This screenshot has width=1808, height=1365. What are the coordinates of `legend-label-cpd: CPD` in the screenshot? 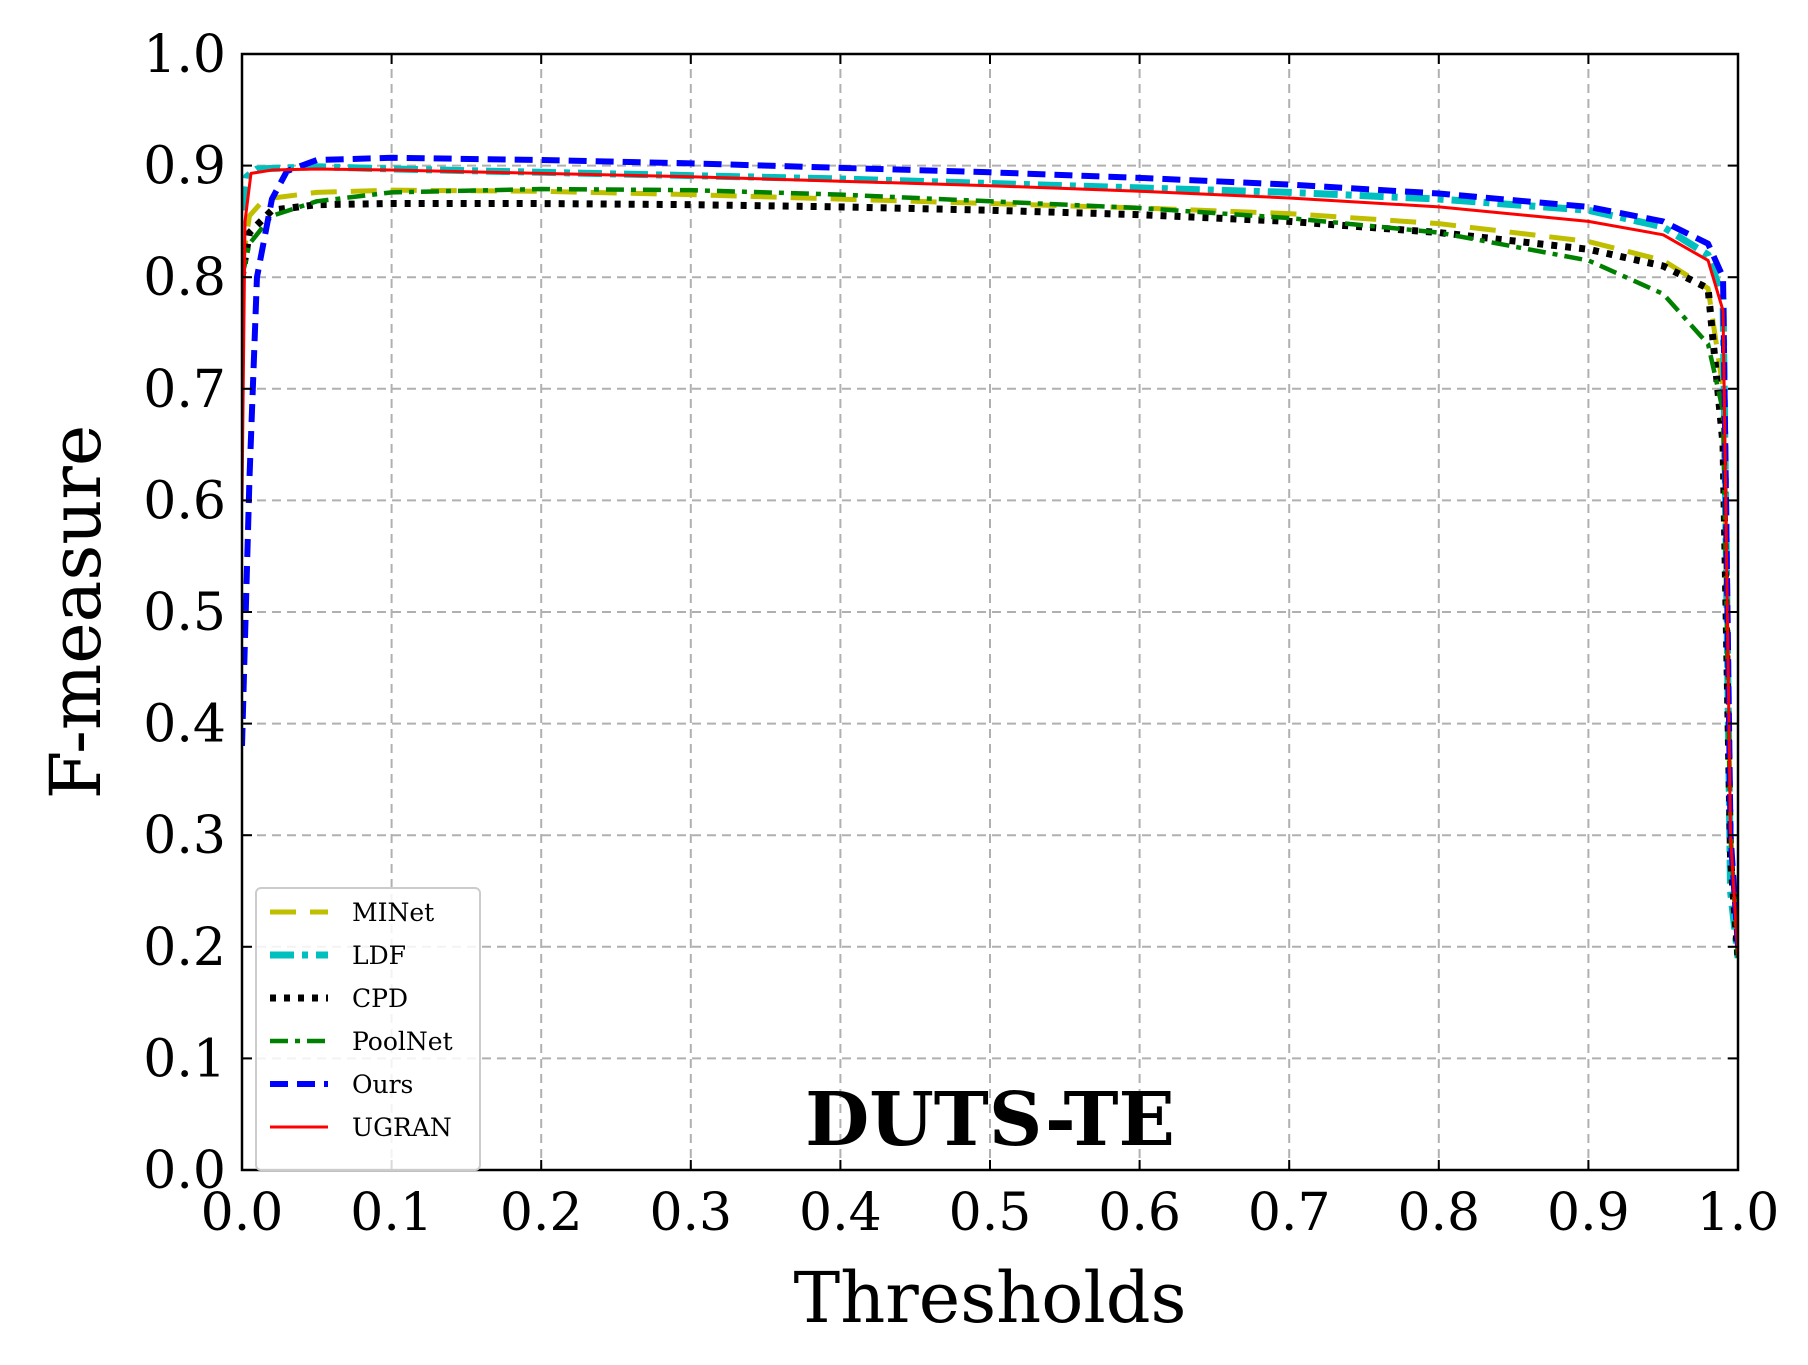 It's located at (380, 998).